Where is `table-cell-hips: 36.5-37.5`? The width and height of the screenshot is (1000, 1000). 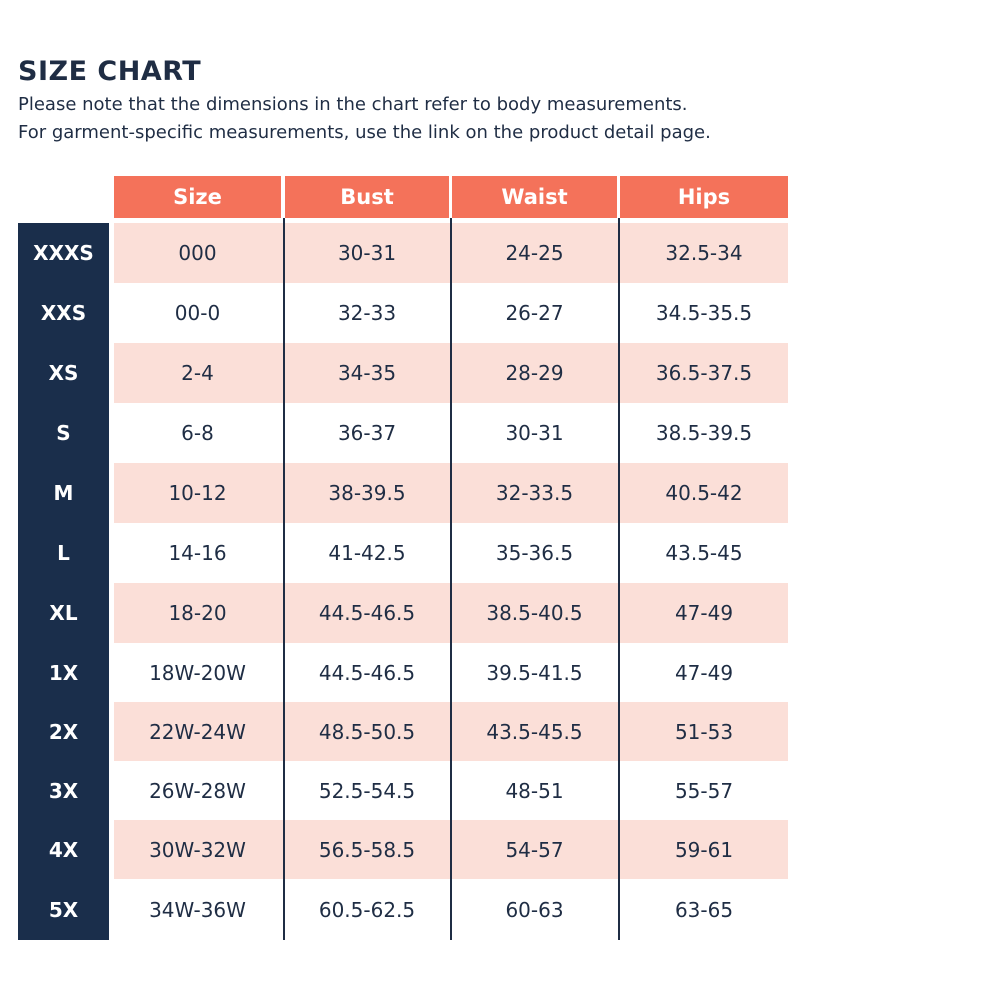
table-cell-hips: 36.5-37.5 is located at coordinates (704, 373).